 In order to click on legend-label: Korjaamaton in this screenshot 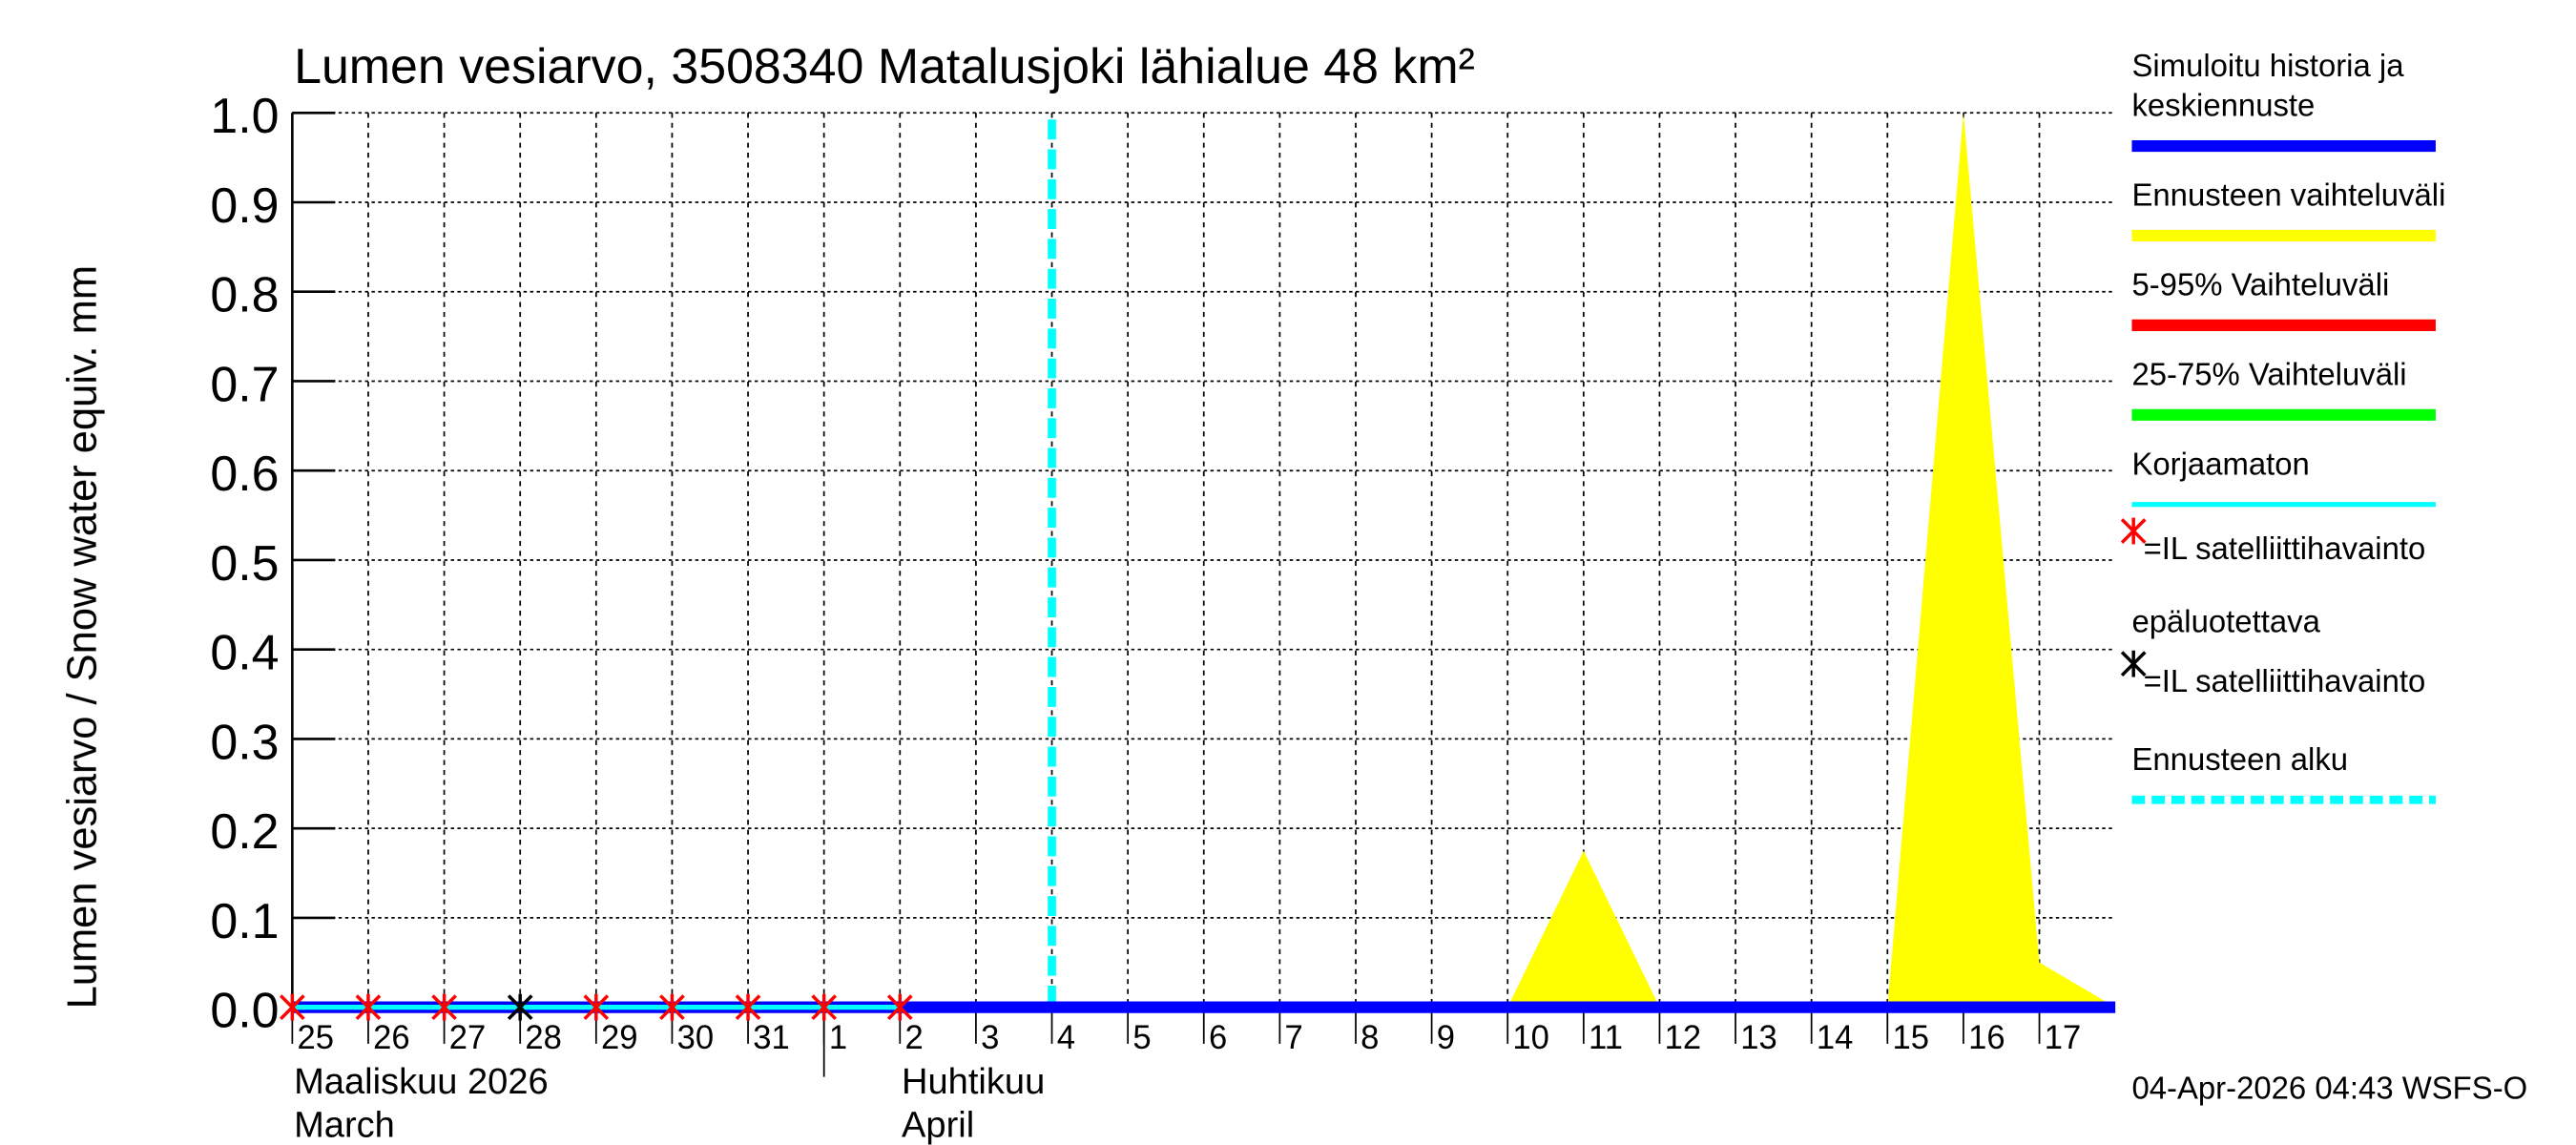, I will do `click(2220, 463)`.